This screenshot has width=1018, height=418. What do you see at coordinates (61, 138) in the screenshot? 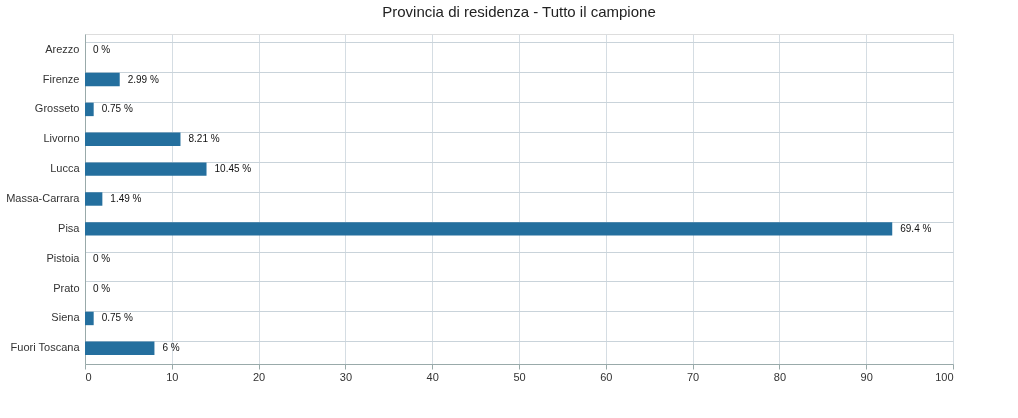
I see `y-tick-label: Livorno` at bounding box center [61, 138].